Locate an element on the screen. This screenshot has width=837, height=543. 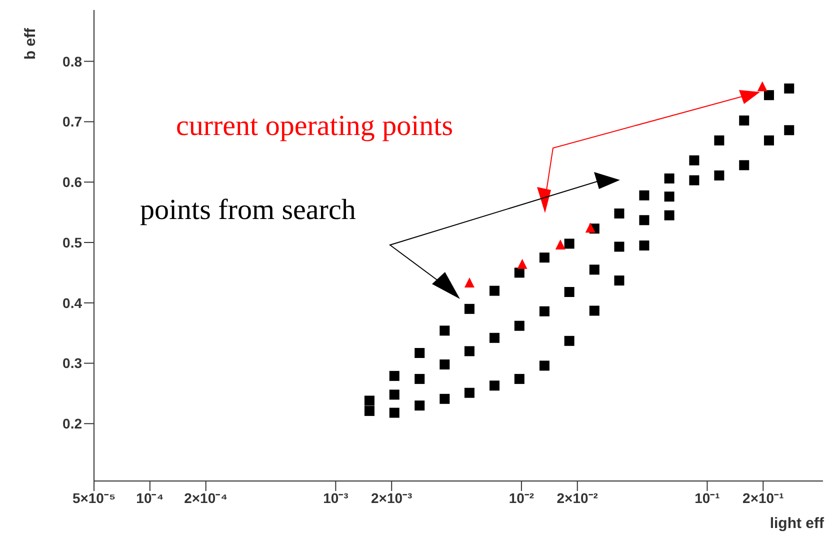
x-axis-title: light eff is located at coordinates (797, 523).